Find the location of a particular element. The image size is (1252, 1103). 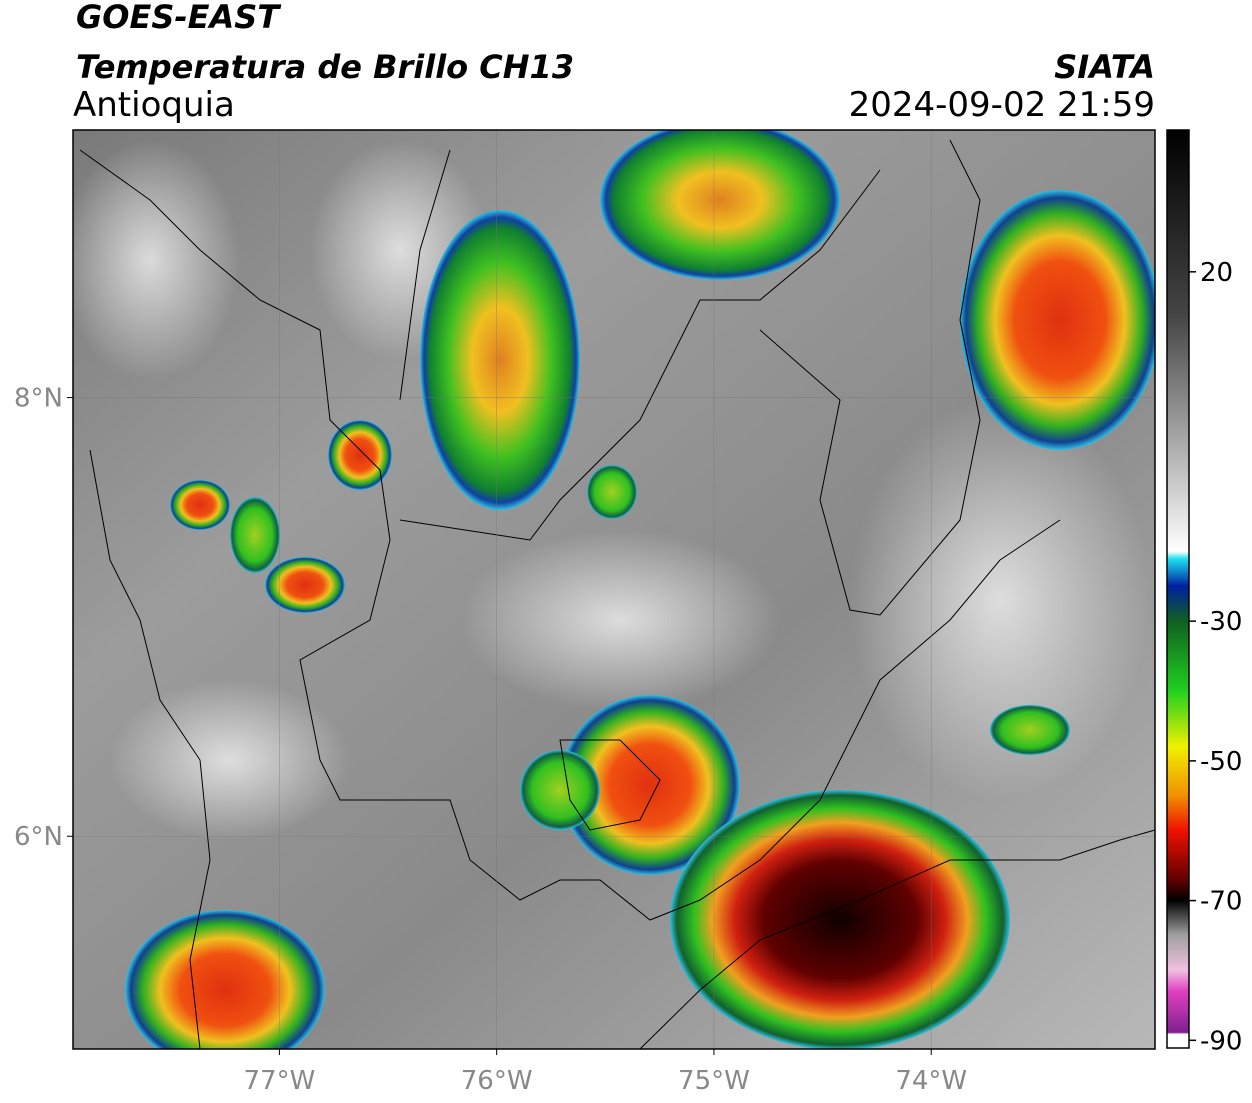

colorbar-tick-label: -50 is located at coordinates (1221, 762).